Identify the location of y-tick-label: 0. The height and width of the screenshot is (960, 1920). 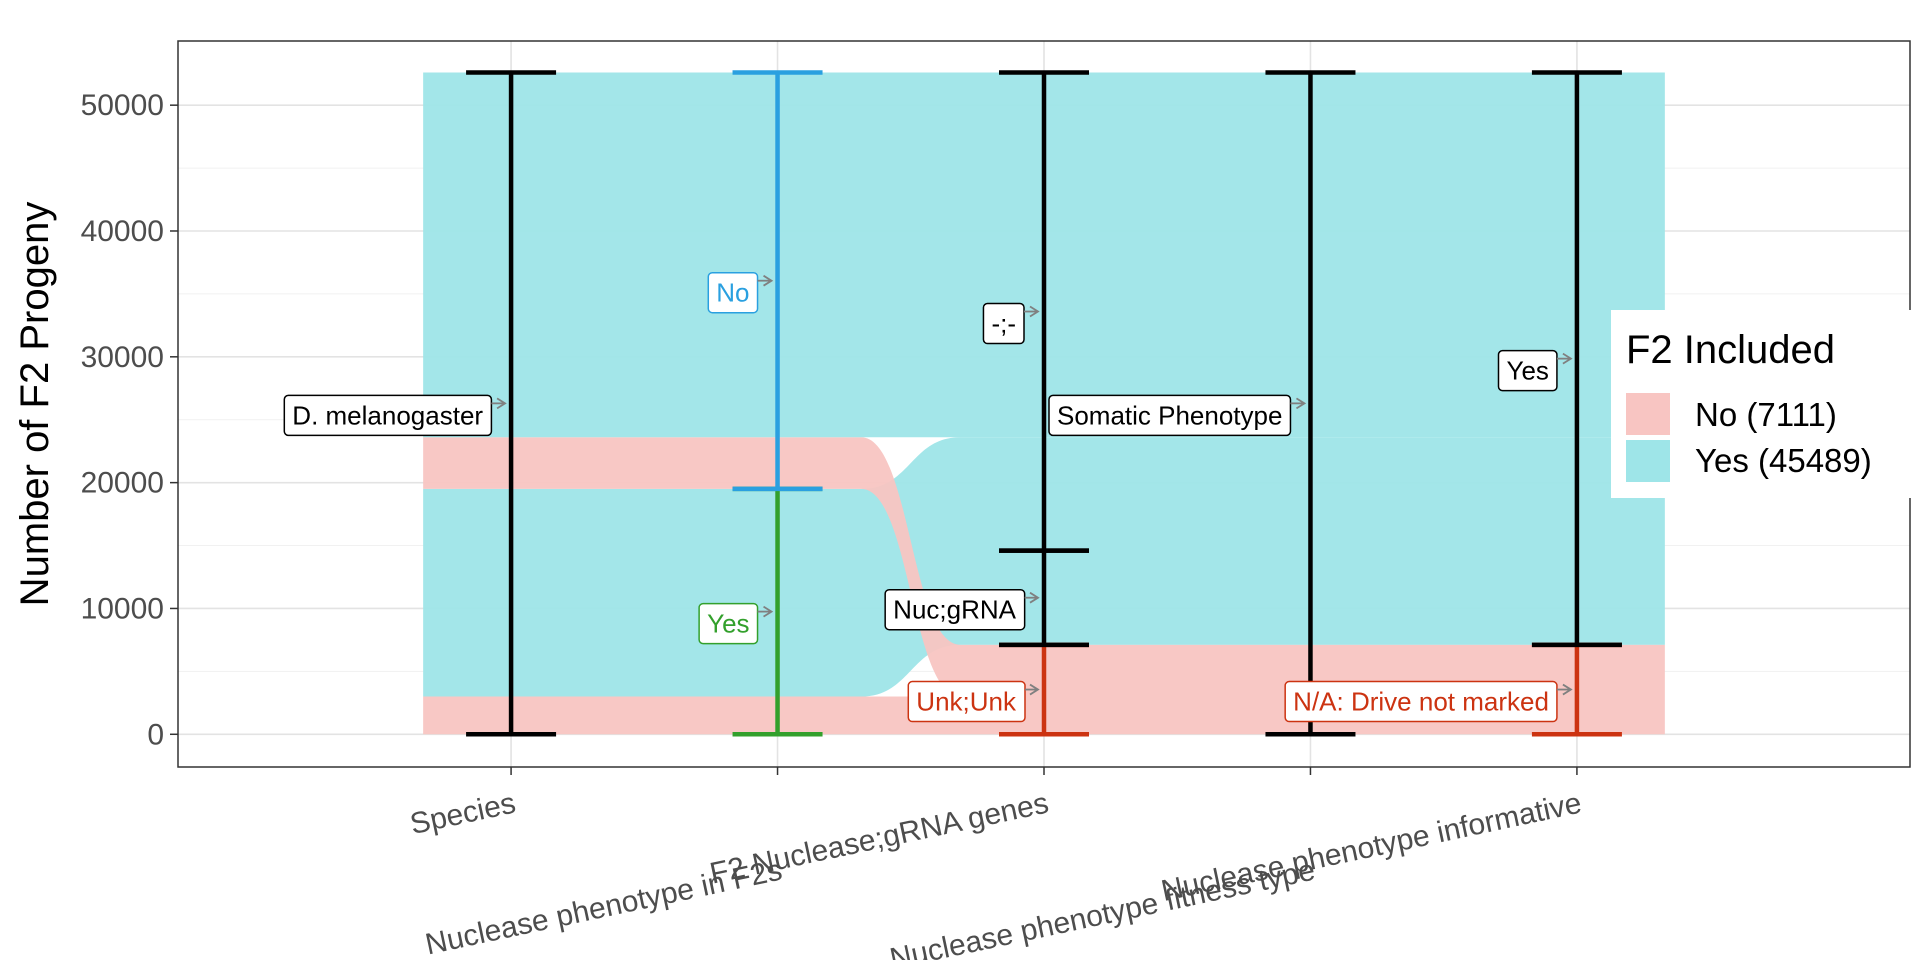
(155, 734).